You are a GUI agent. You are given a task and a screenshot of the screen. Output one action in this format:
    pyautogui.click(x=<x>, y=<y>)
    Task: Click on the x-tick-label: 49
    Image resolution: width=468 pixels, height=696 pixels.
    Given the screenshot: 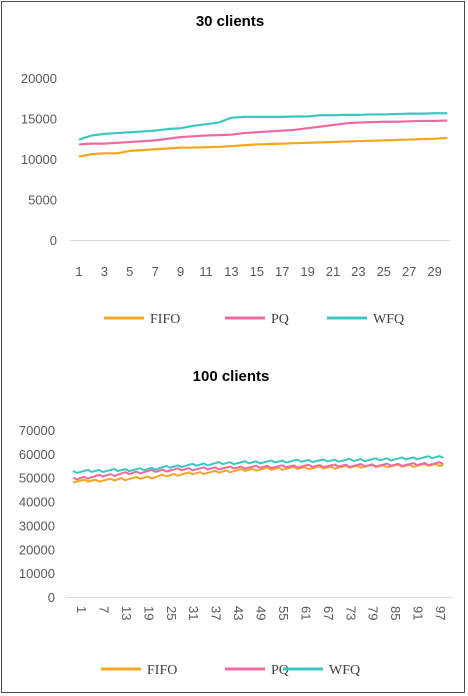 What is the action you would take?
    pyautogui.click(x=261, y=613)
    